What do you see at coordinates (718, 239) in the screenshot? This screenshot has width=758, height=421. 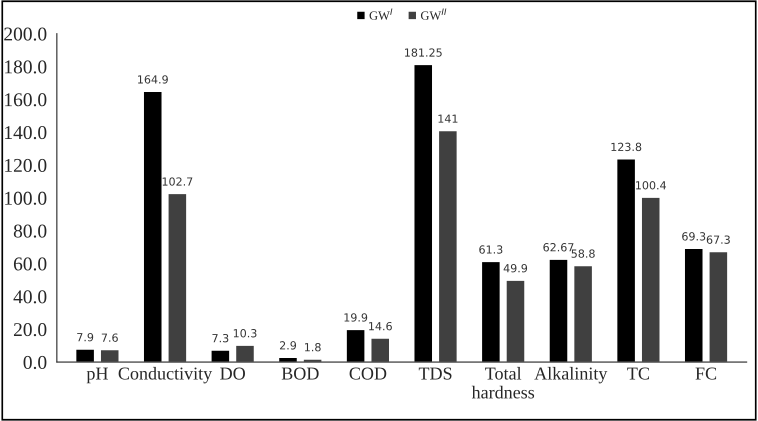 I see `data-label: 67.3` at bounding box center [718, 239].